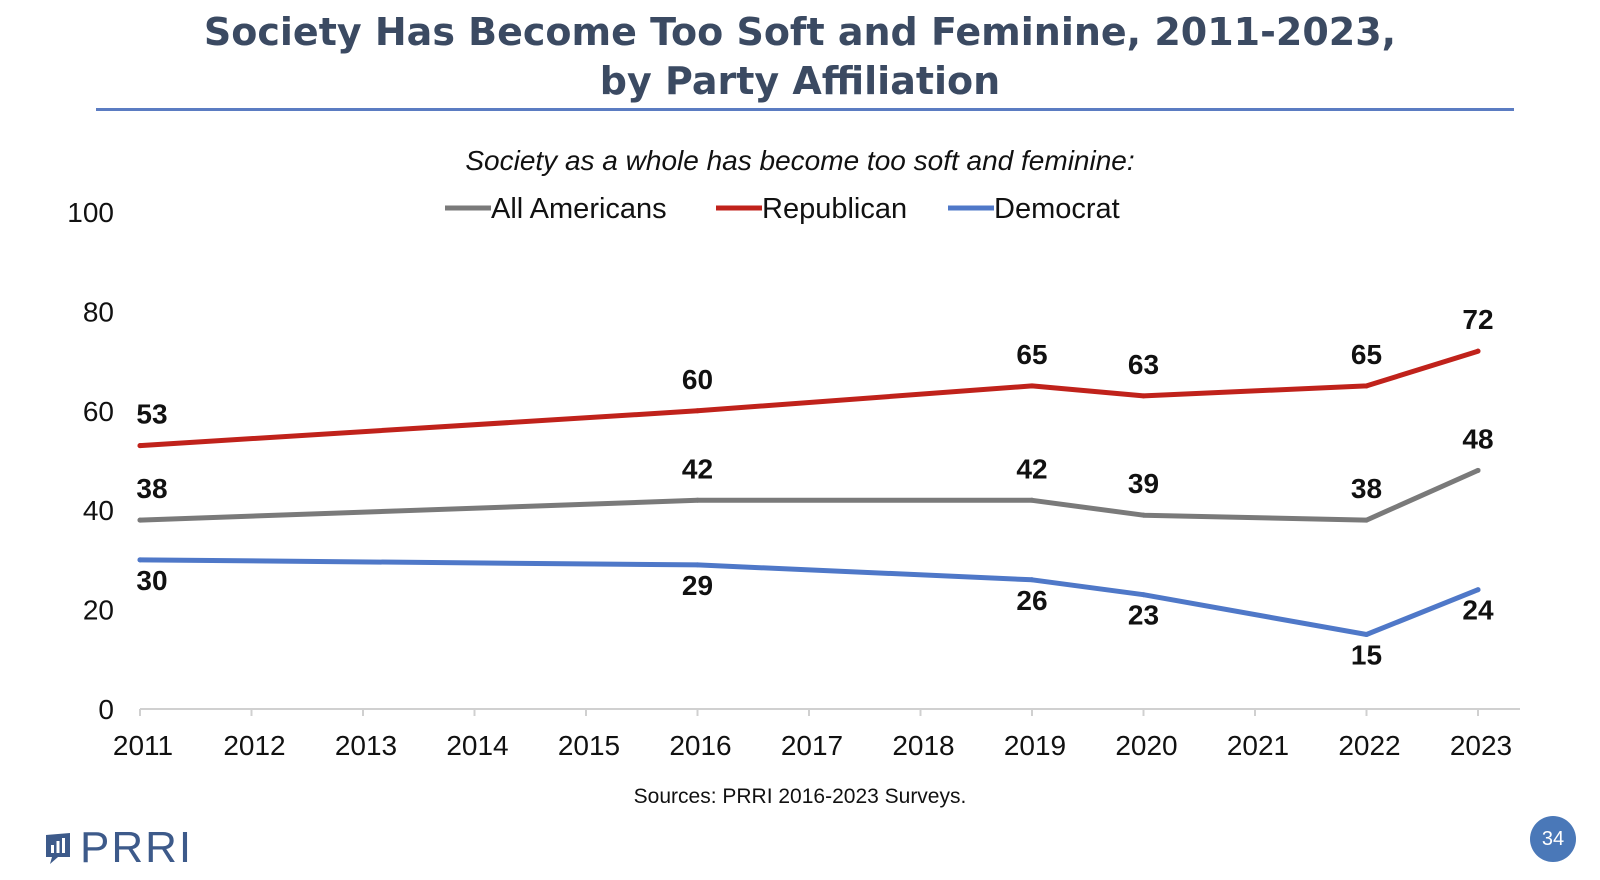 The width and height of the screenshot is (1600, 880). Describe the element at coordinates (809, 495) in the screenshot. I see `series-line-all-americans` at that location.